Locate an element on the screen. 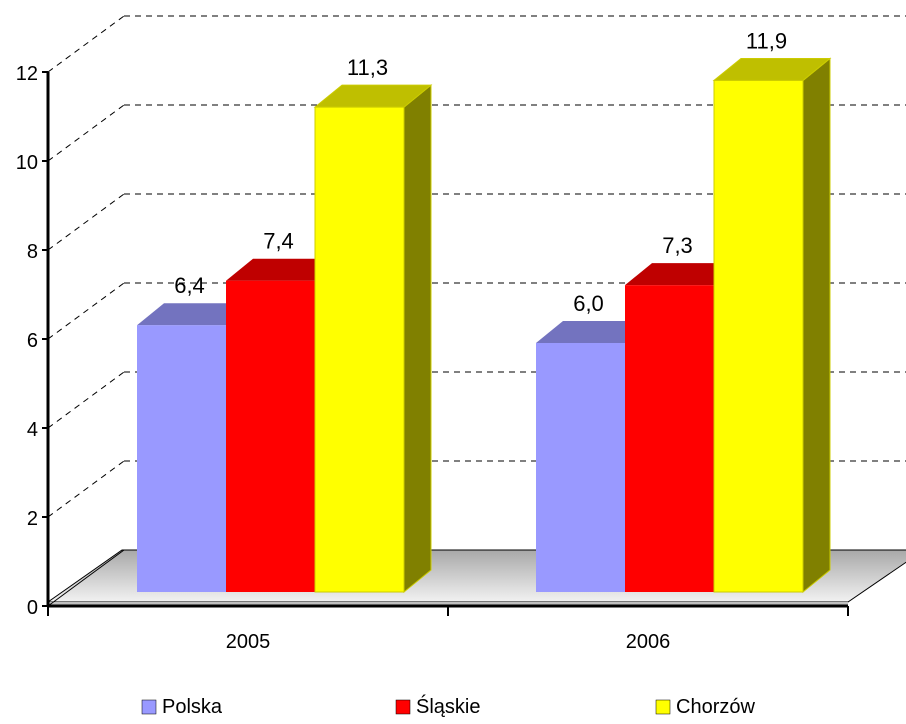  data-label: 6,0 is located at coordinates (588, 303).